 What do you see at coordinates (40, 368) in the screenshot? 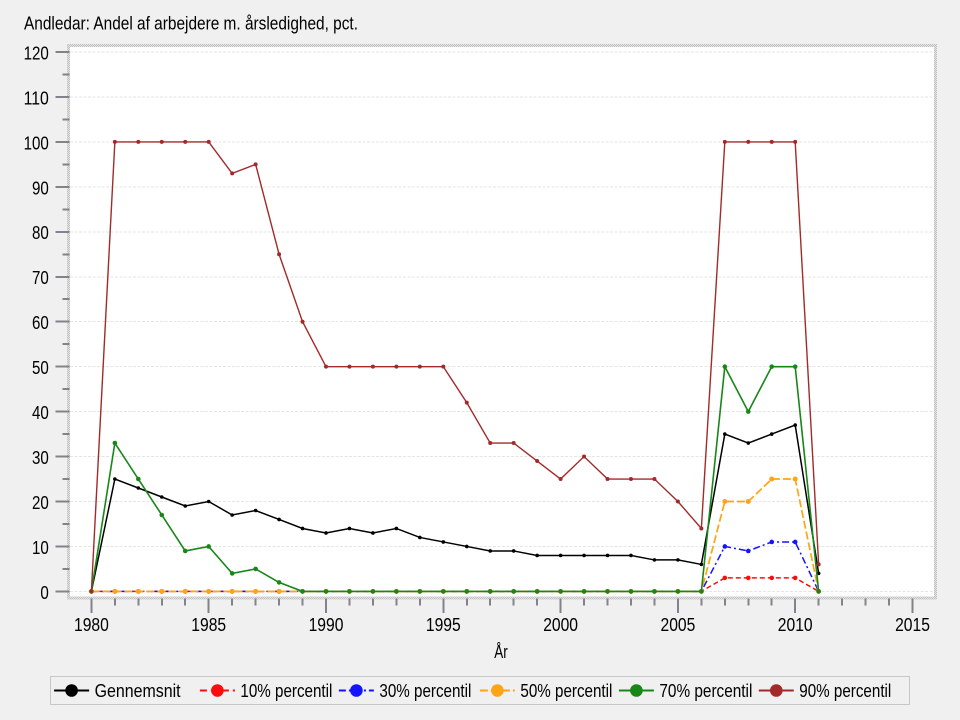
I see `svg-text: 50` at bounding box center [40, 368].